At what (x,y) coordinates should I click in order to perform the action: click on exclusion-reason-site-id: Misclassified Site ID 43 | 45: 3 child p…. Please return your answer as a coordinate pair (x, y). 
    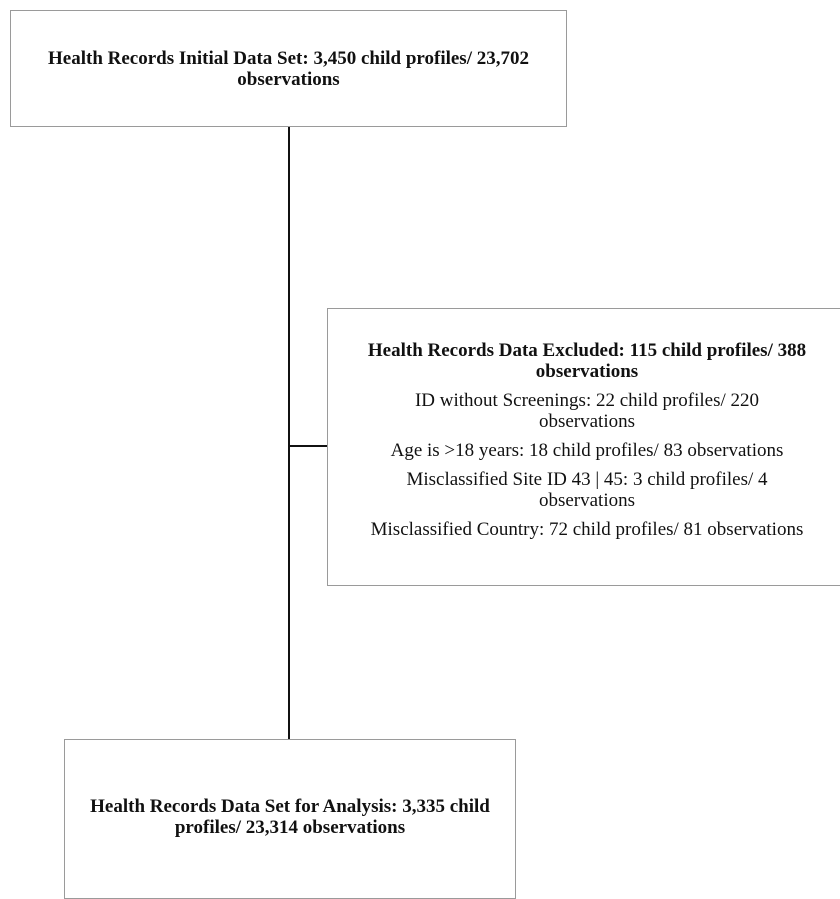
    Looking at the image, I should click on (587, 490).